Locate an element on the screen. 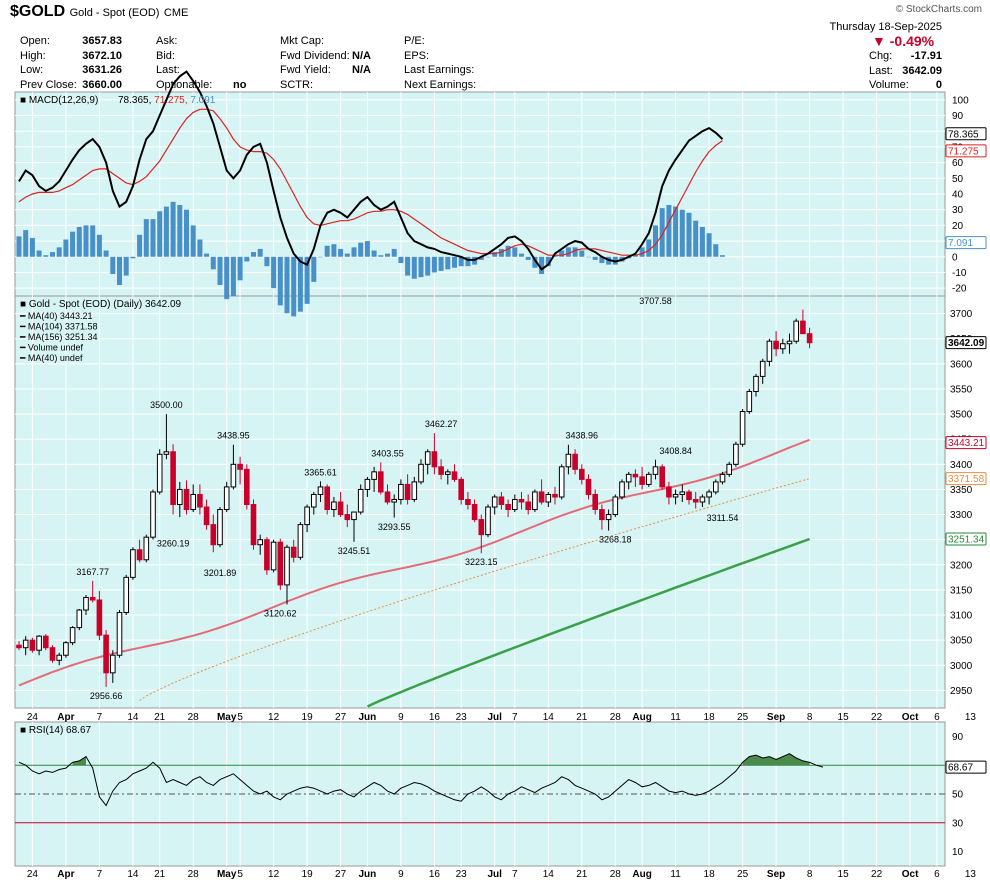 This screenshot has width=990, height=883. macd-y-tick: 0 is located at coordinates (955, 257).